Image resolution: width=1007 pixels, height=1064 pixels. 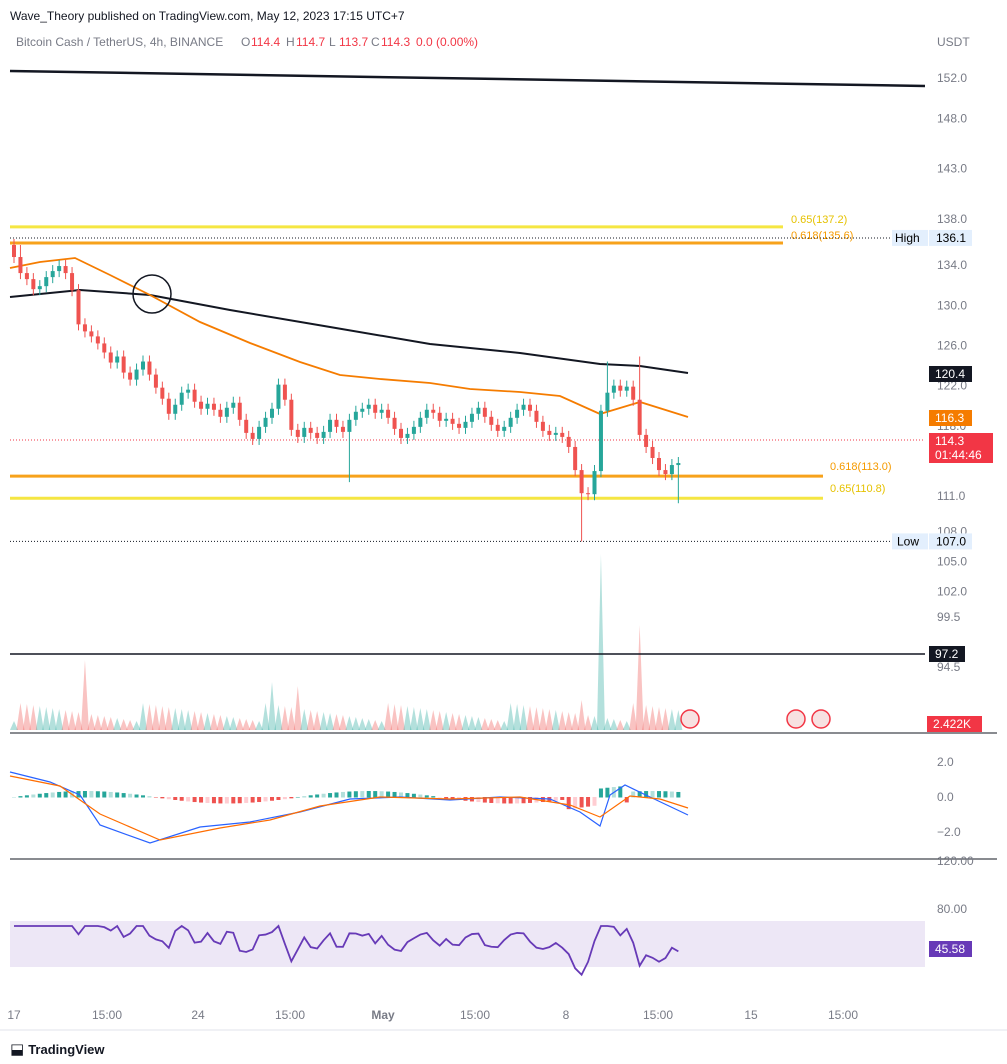 I want to click on rsi-band, so click(x=467, y=944).